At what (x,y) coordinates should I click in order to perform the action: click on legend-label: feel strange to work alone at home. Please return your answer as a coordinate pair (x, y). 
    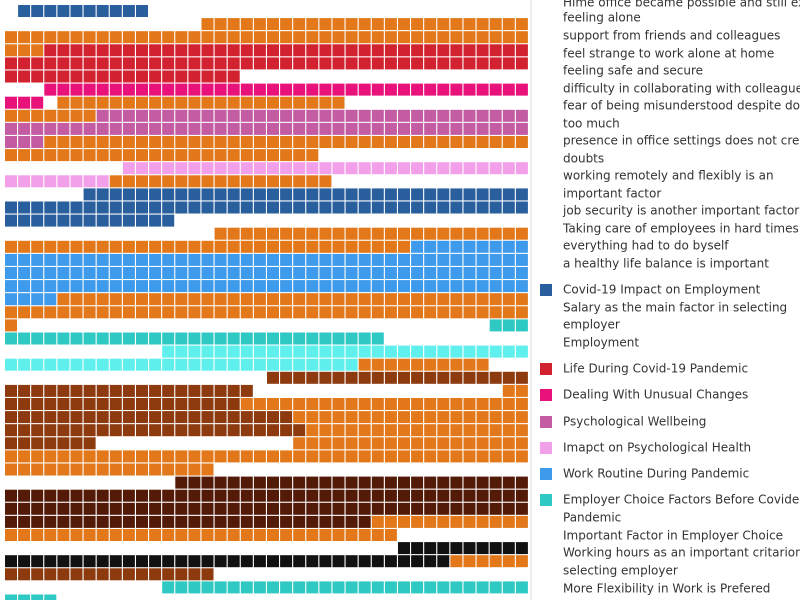
    Looking at the image, I should click on (668, 54).